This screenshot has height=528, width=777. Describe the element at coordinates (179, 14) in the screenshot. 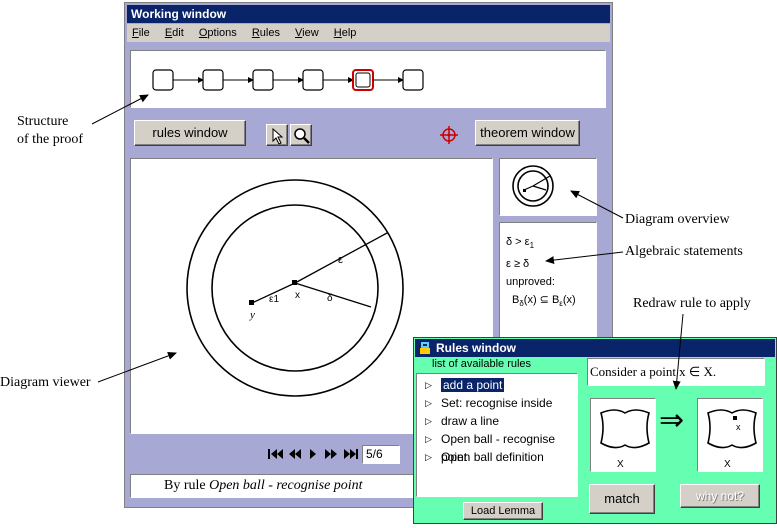

I see `working-window-title: Working window` at that location.